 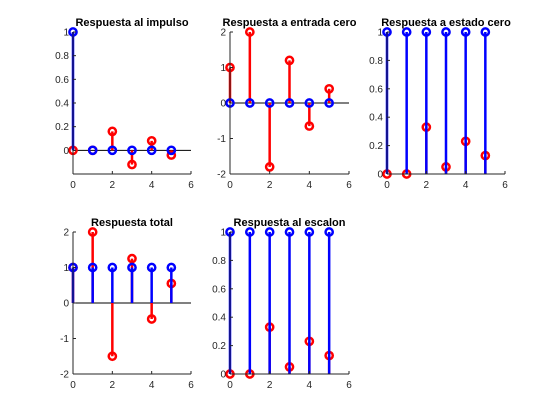 What do you see at coordinates (446, 23) in the screenshot?
I see `subplot-title: Respuesta a estado cero` at bounding box center [446, 23].